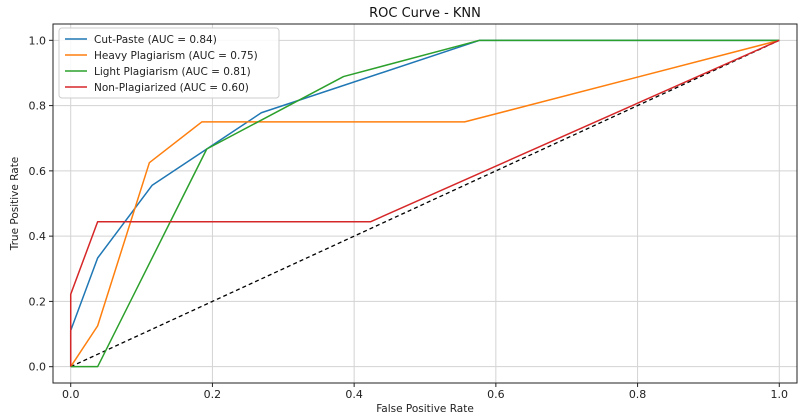 This screenshot has height=414, width=804. I want to click on x-tick-label: 0.2, so click(213, 394).